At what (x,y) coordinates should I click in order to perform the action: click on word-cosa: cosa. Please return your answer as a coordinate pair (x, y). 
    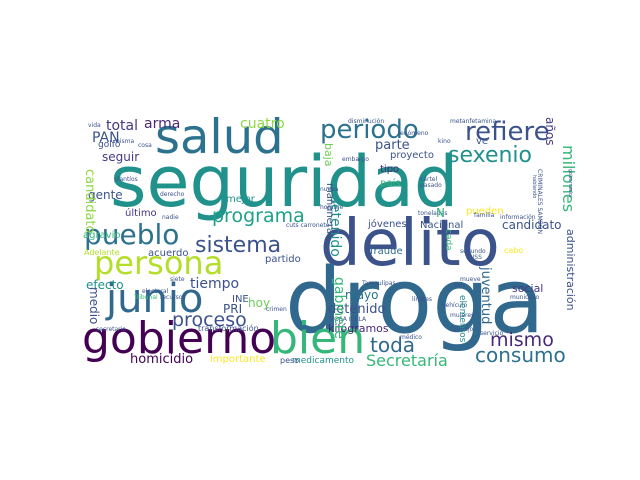
    Looking at the image, I should click on (145, 145).